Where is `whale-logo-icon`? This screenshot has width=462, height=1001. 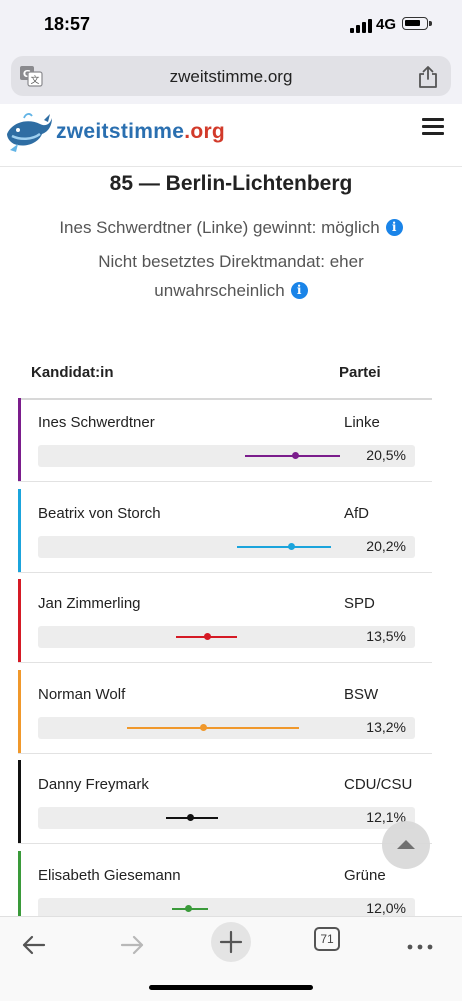
whale-logo-icon is located at coordinates (29, 133).